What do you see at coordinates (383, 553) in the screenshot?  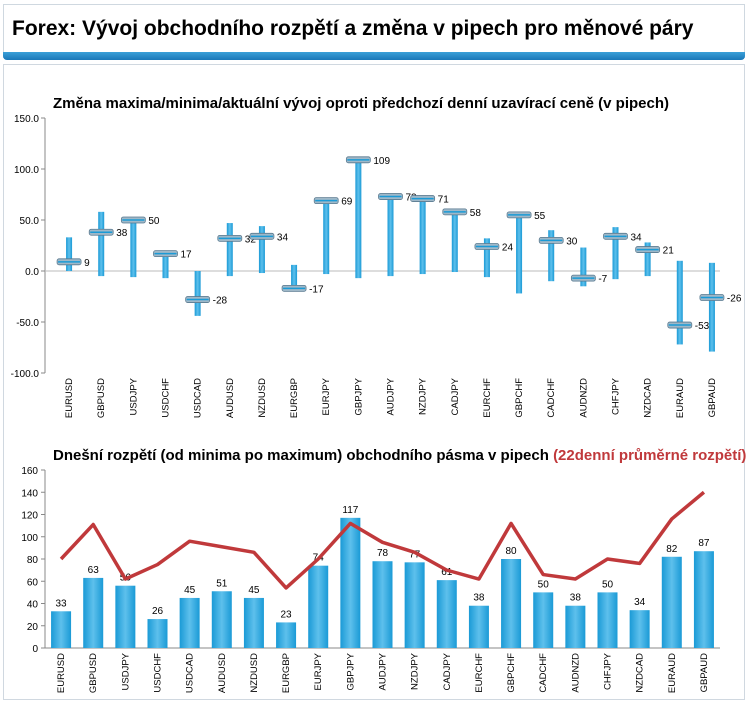 I see `bar-label-audjpy: 78` at bounding box center [383, 553].